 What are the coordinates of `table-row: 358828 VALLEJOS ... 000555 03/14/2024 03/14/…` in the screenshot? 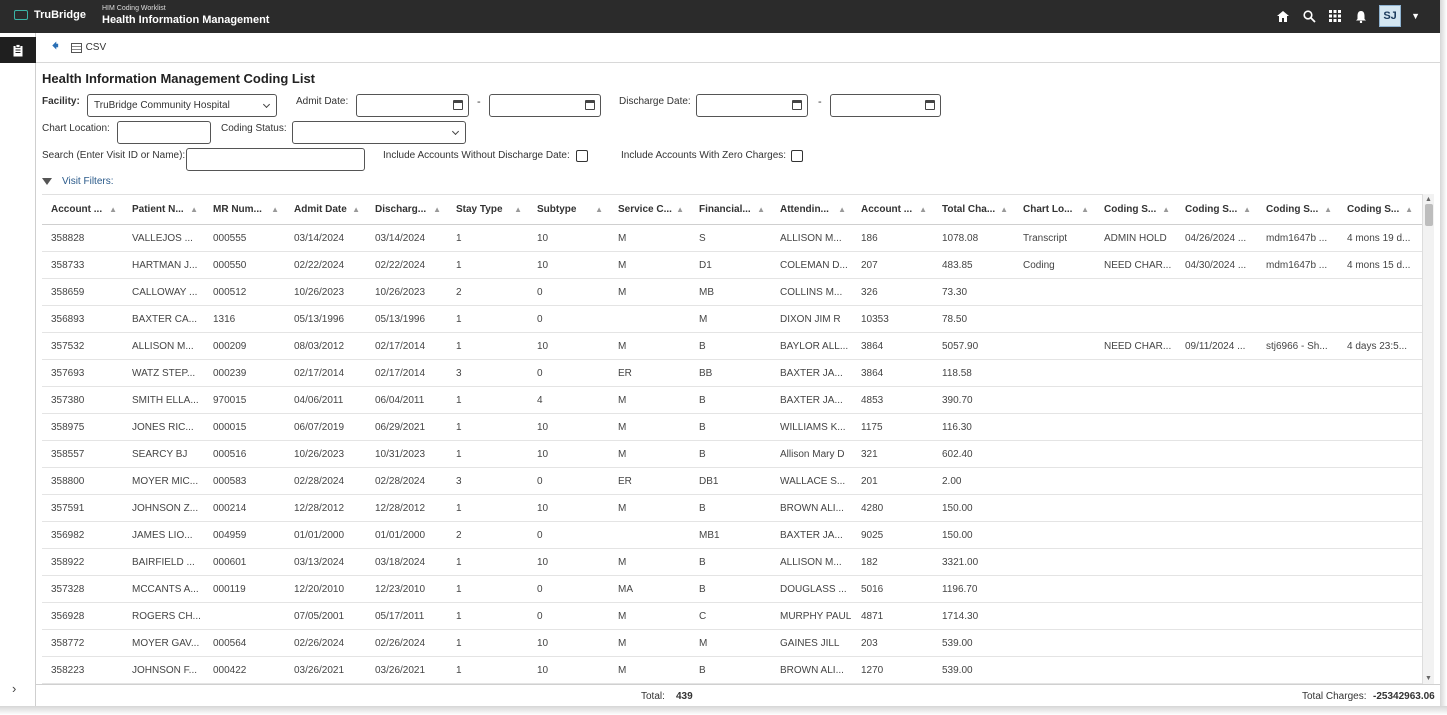 It's located at (732, 238).